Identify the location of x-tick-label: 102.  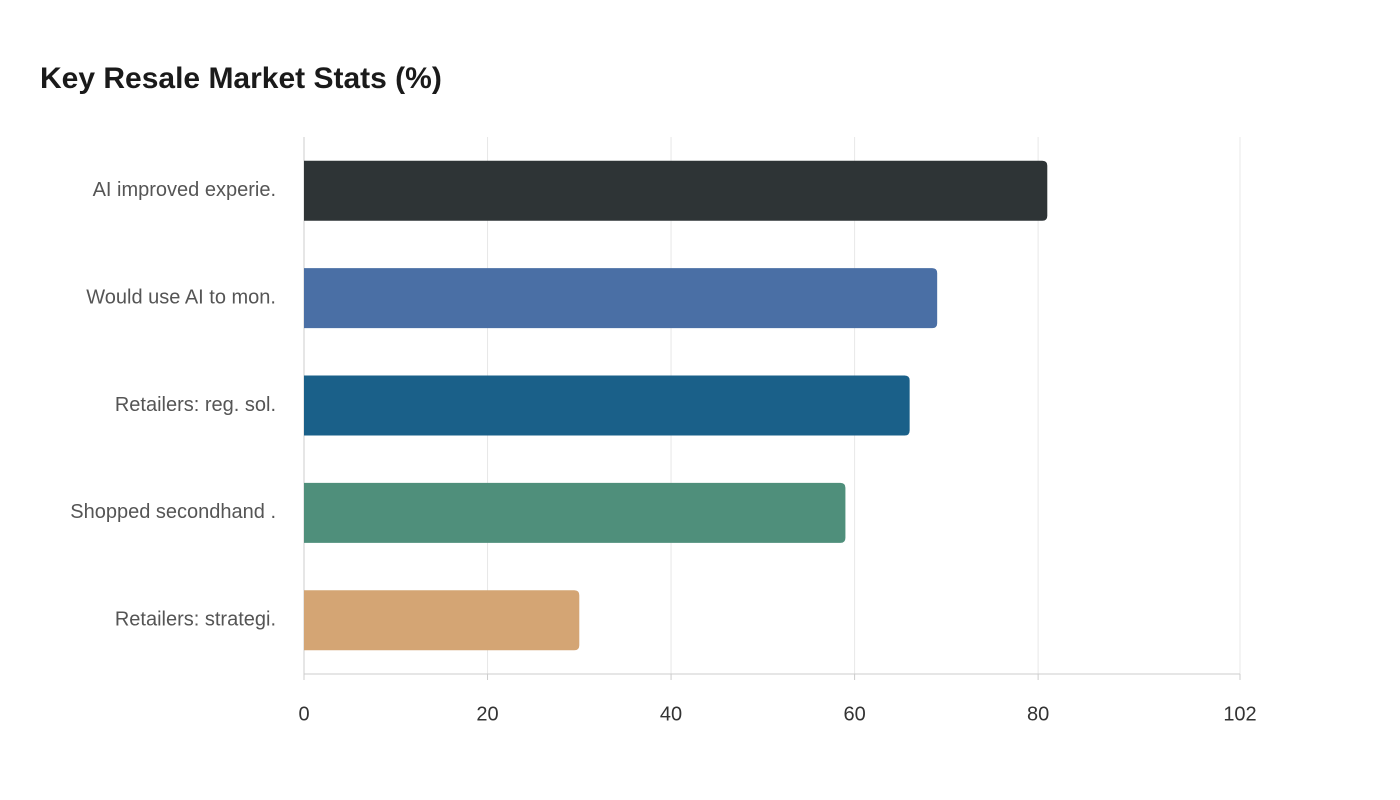
(1239, 714).